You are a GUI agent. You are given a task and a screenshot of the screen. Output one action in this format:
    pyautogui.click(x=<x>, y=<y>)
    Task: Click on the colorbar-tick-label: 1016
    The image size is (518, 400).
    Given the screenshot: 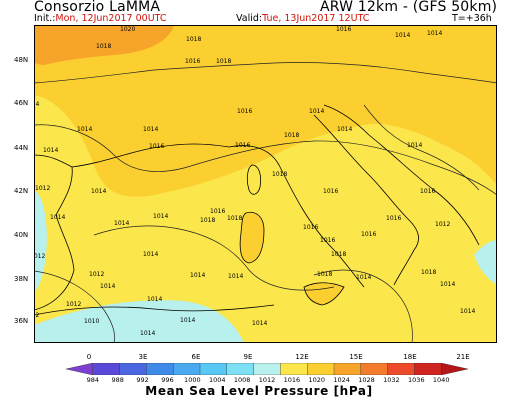 What is the action you would take?
    pyautogui.click(x=292, y=380)
    